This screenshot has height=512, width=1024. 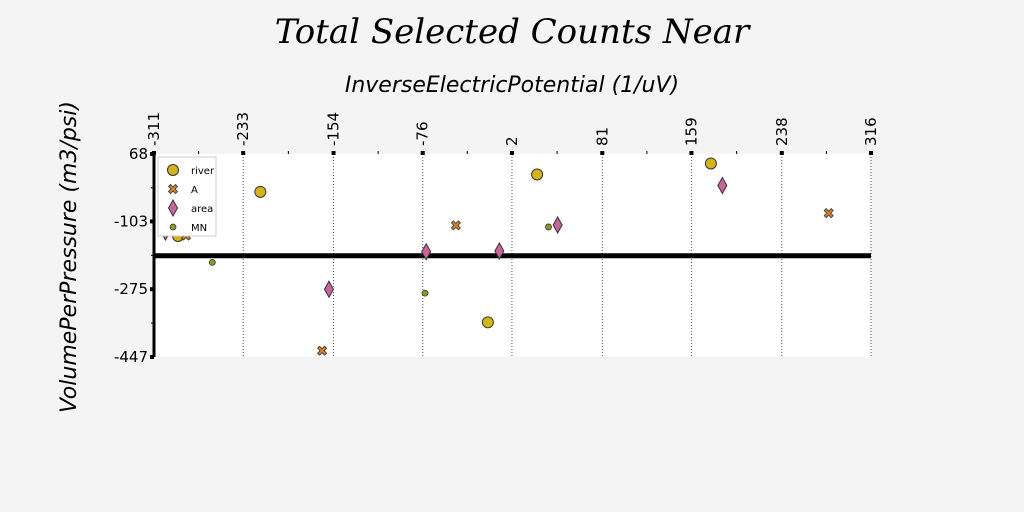 What do you see at coordinates (131, 221) in the screenshot?
I see `y-tick-label: -103` at bounding box center [131, 221].